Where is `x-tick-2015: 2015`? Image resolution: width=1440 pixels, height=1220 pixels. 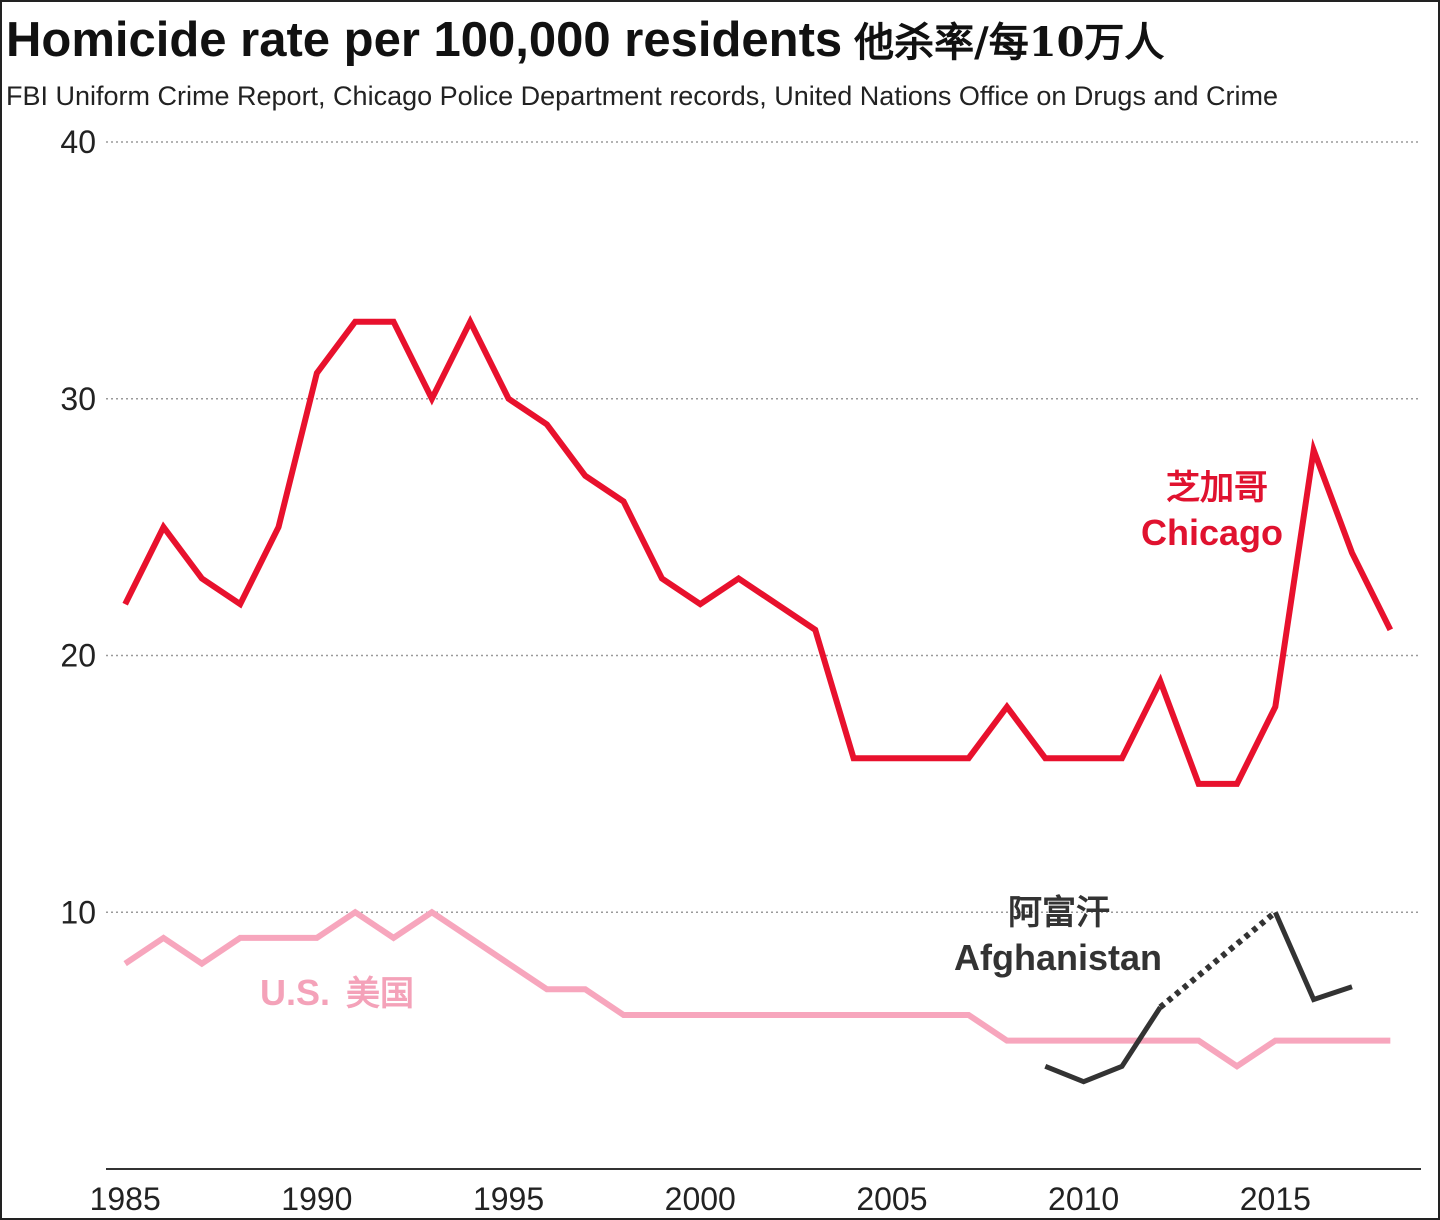
x-tick-2015: 2015 is located at coordinates (1275, 1199).